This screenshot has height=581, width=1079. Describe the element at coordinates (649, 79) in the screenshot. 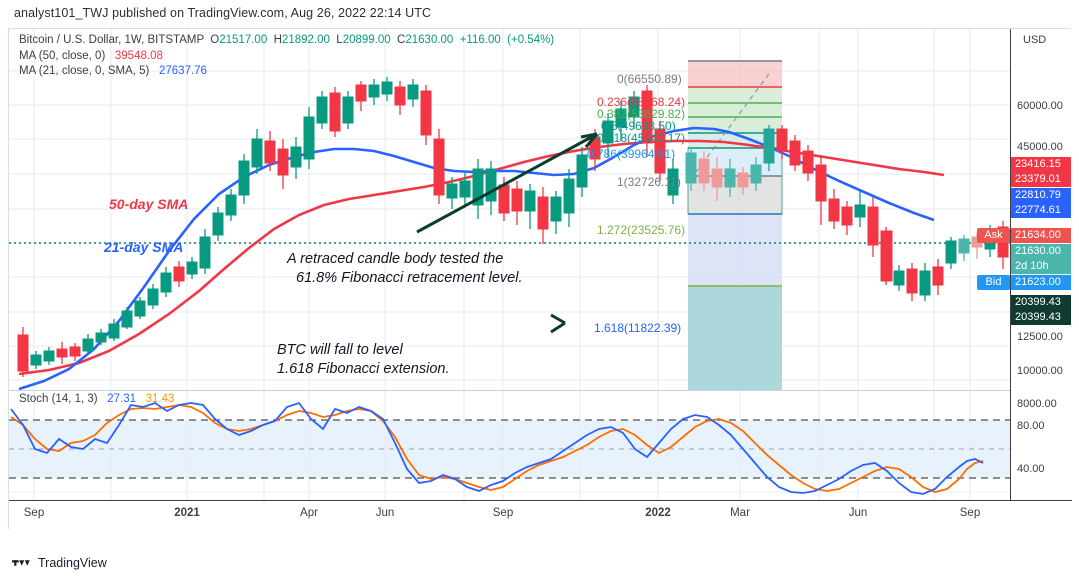

I see `fib-level-label-0: 0(66550.89)` at that location.